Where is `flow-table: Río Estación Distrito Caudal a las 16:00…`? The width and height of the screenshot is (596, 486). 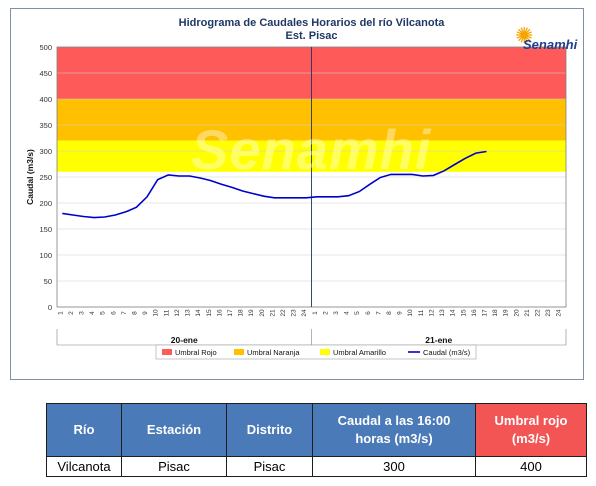 flow-table: Río Estación Distrito Caudal a las 16:00… is located at coordinates (316, 440).